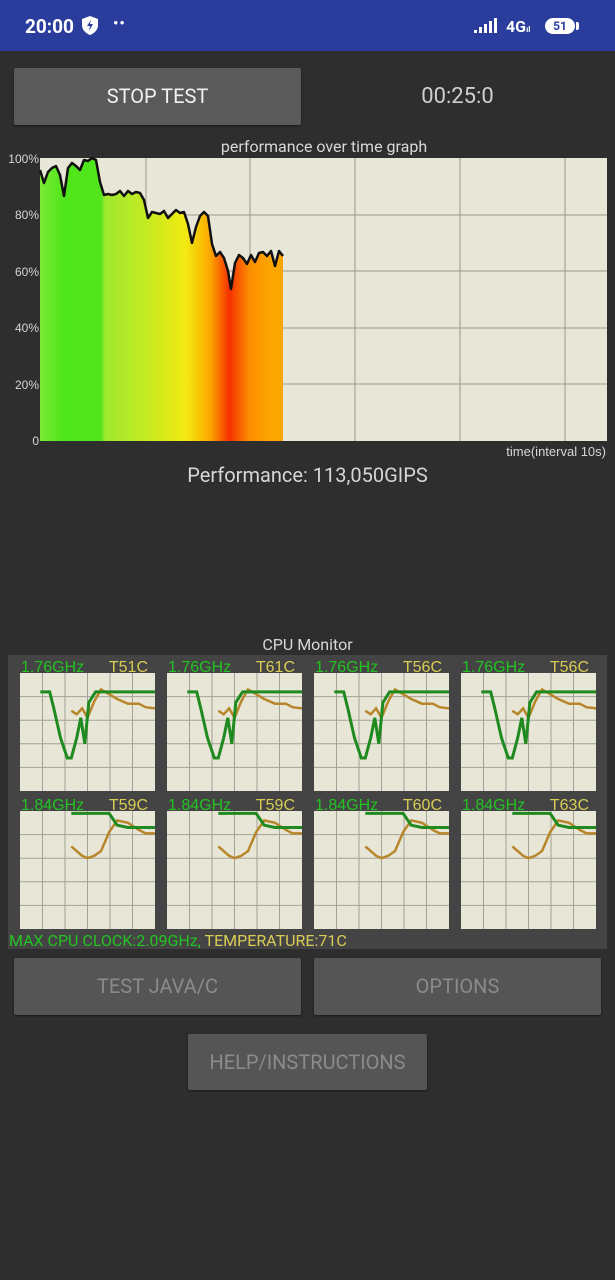  Describe the element at coordinates (90, 25) in the screenshot. I see `shield-icon` at that location.